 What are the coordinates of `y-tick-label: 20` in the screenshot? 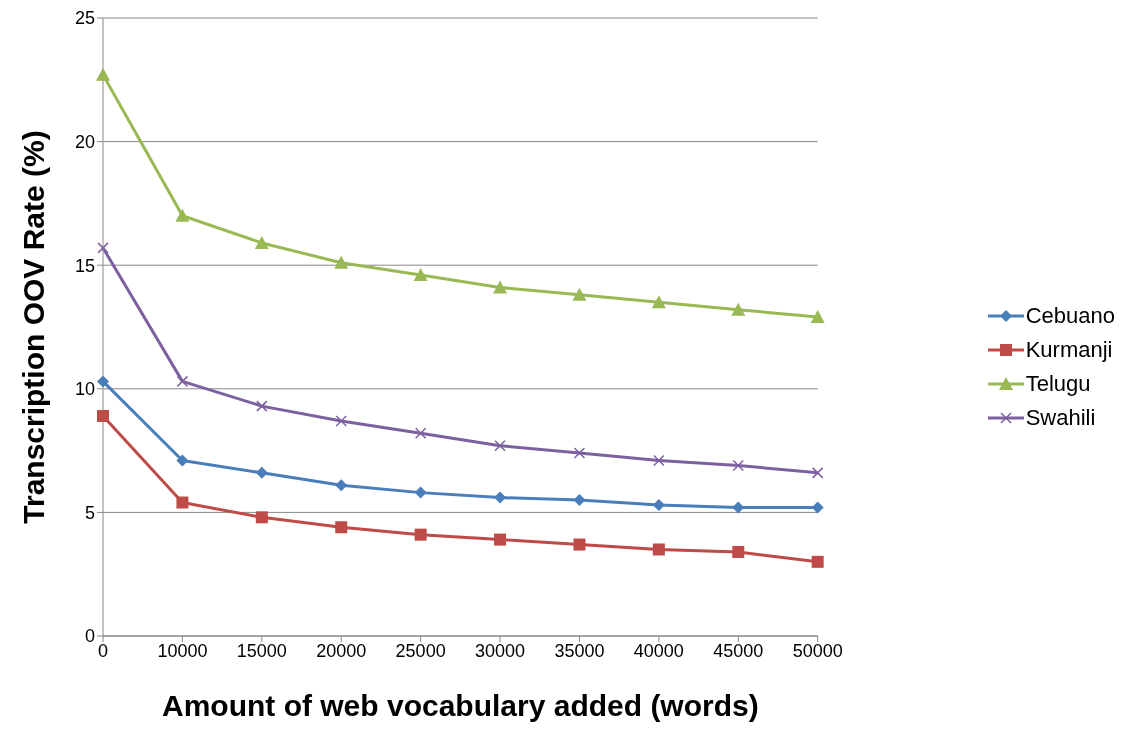 It's located at (84, 141).